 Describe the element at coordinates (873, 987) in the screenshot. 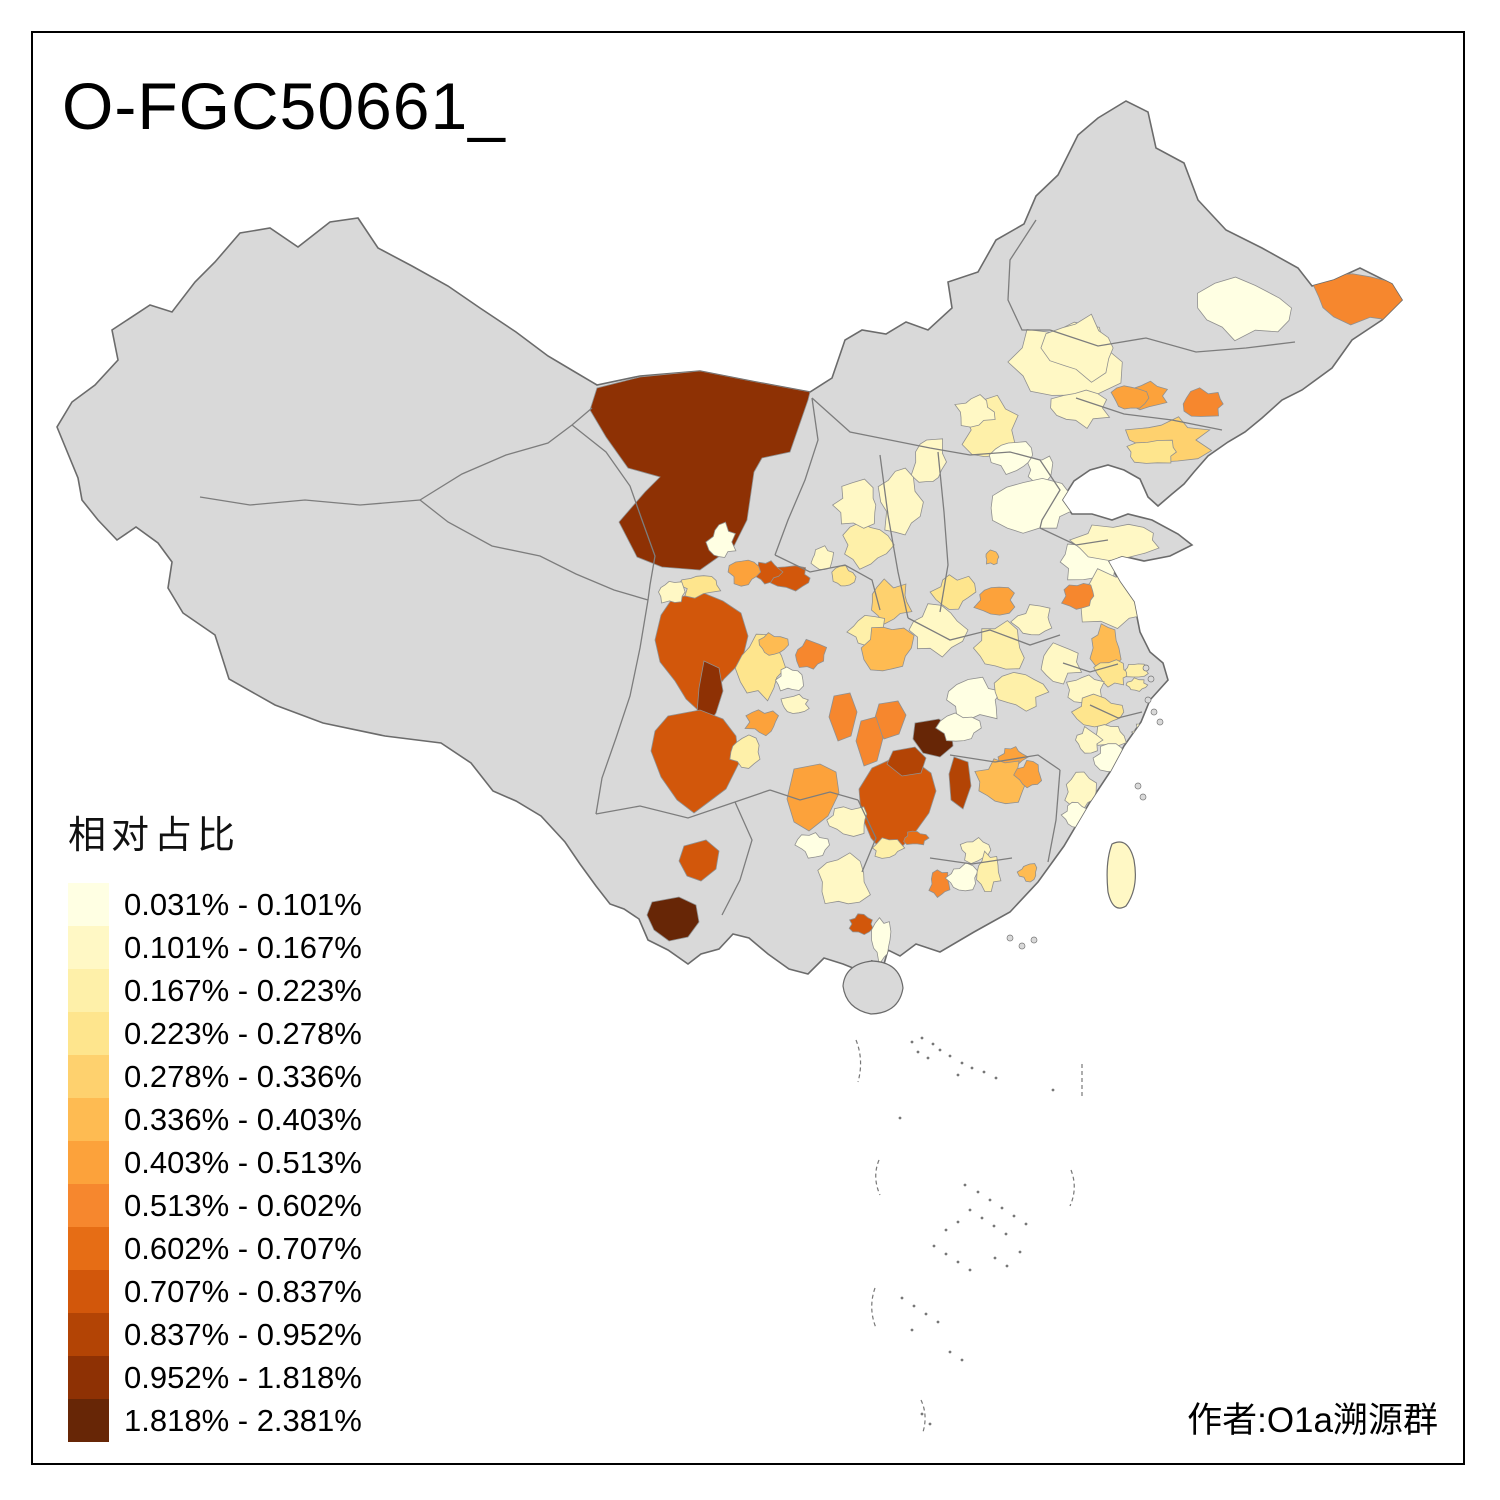

I see `hainan-island` at that location.